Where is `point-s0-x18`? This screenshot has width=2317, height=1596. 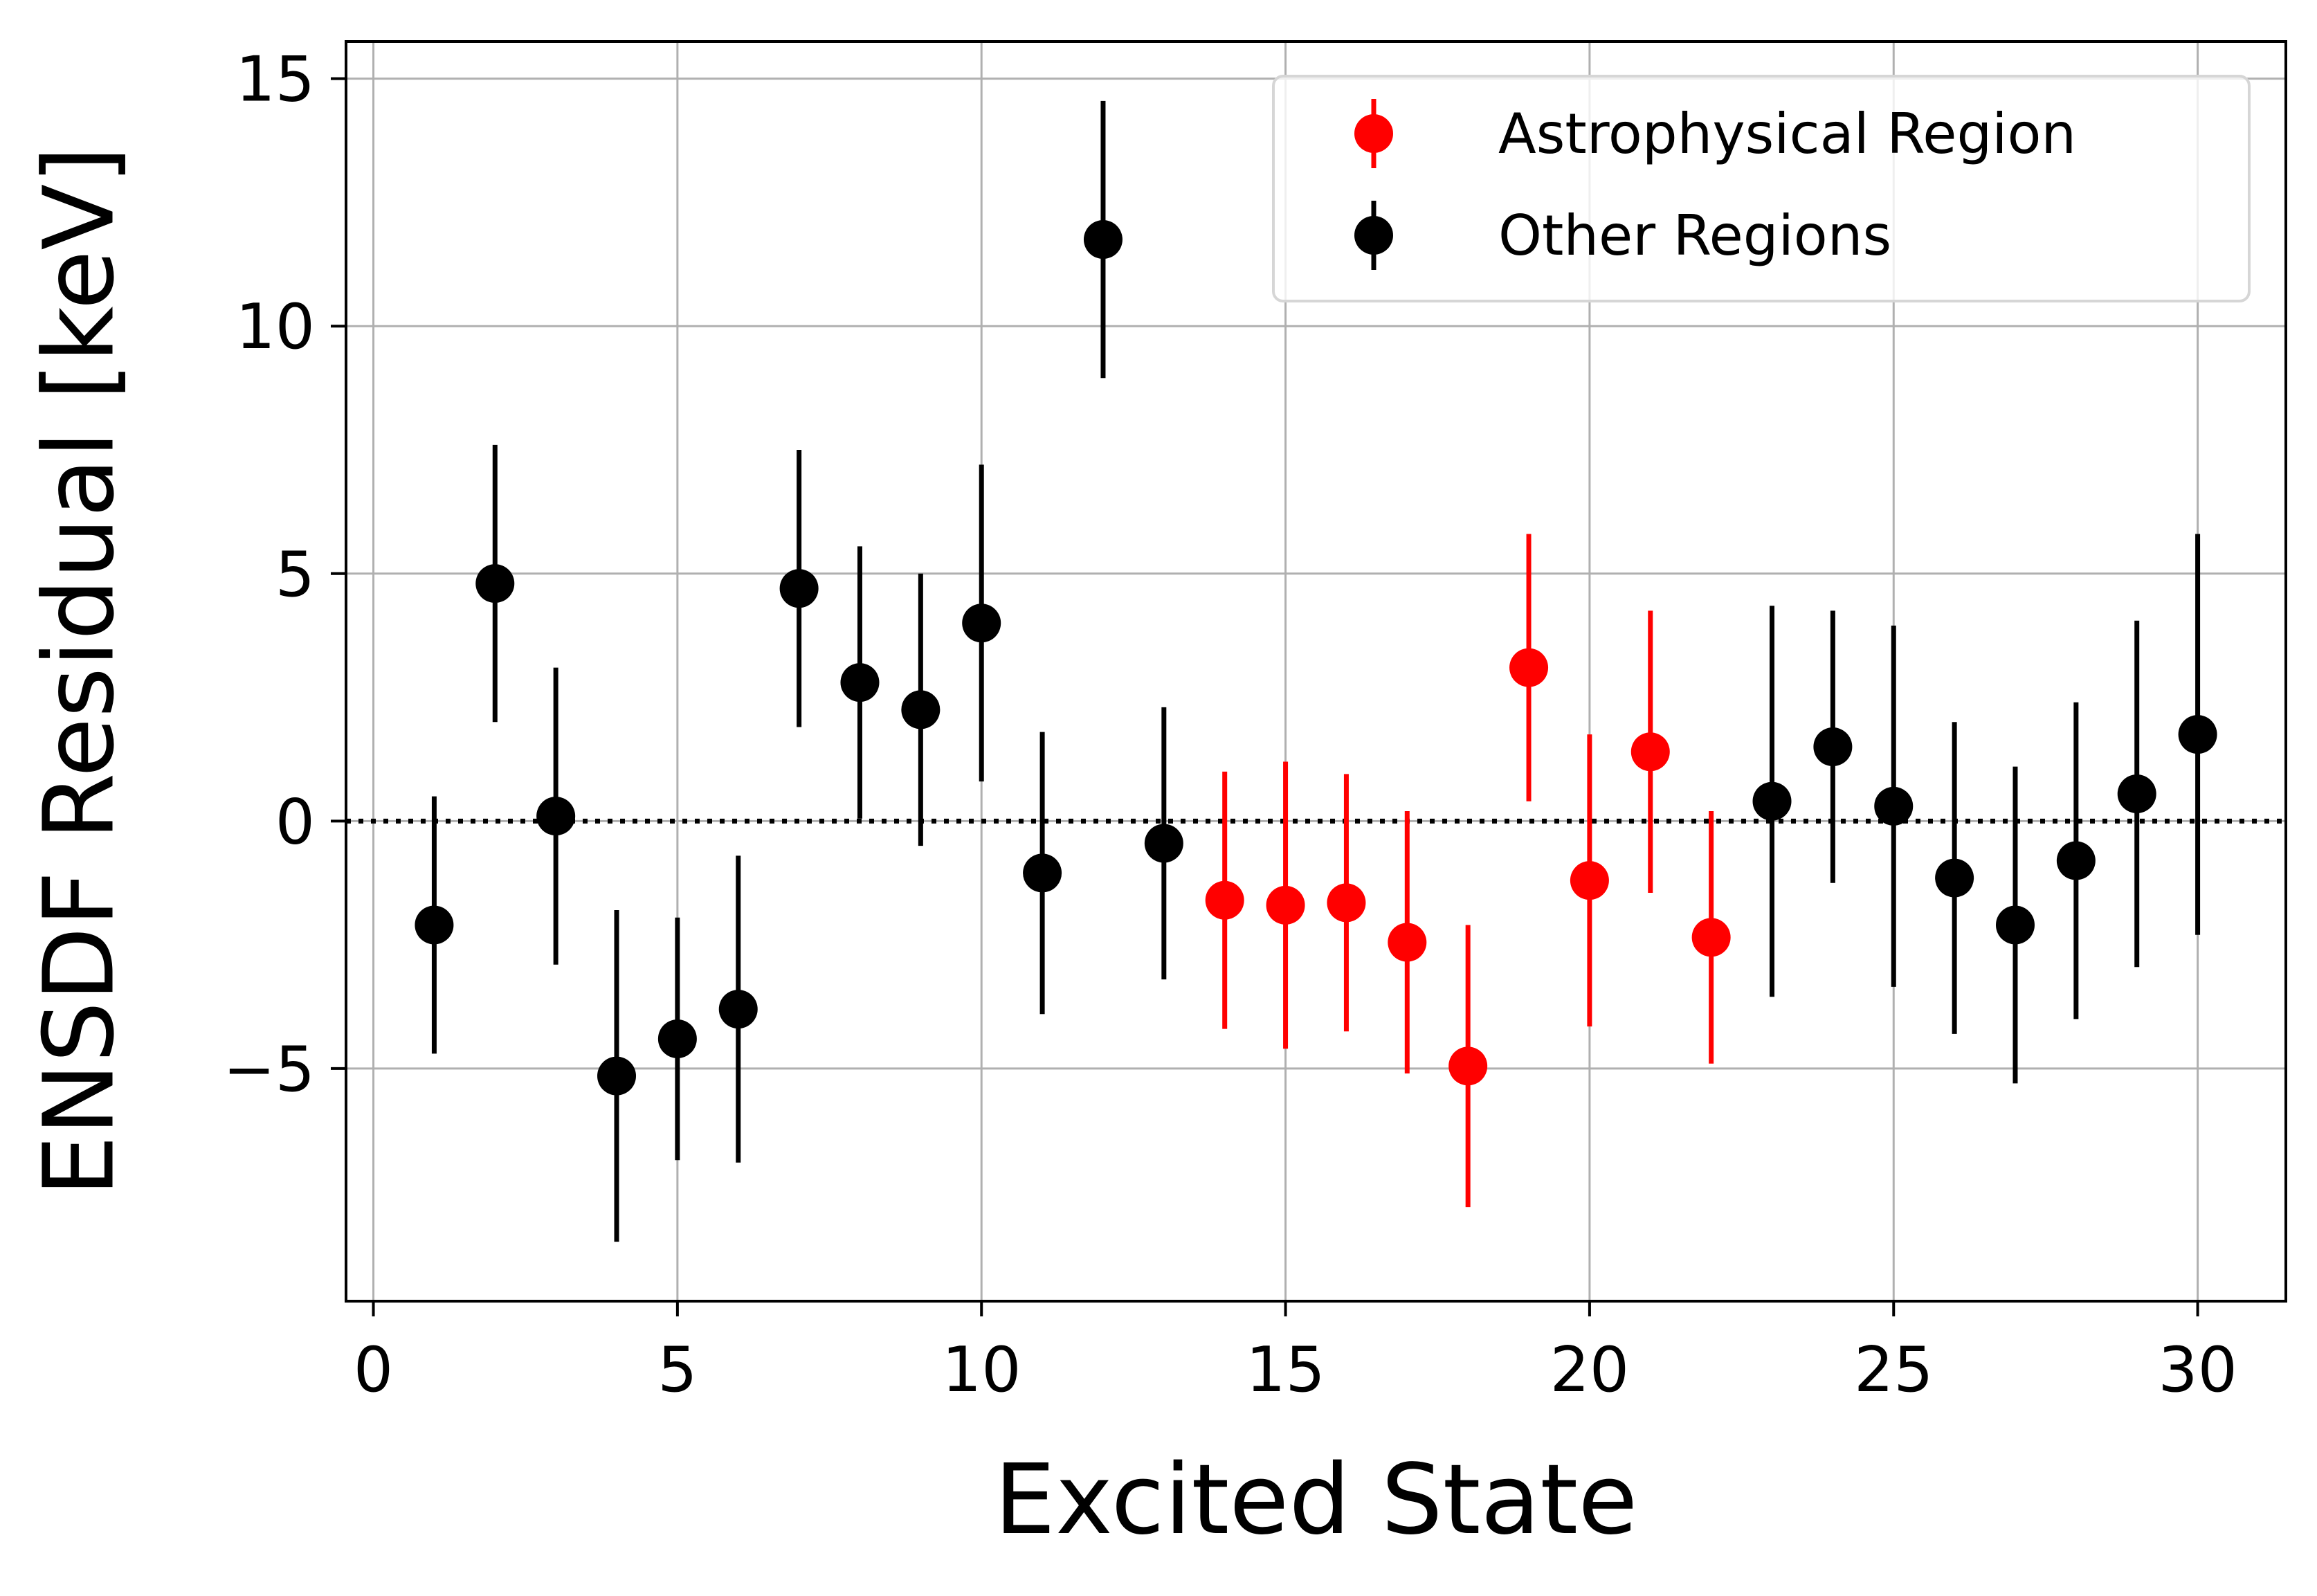 point-s0-x18 is located at coordinates (1468, 1066).